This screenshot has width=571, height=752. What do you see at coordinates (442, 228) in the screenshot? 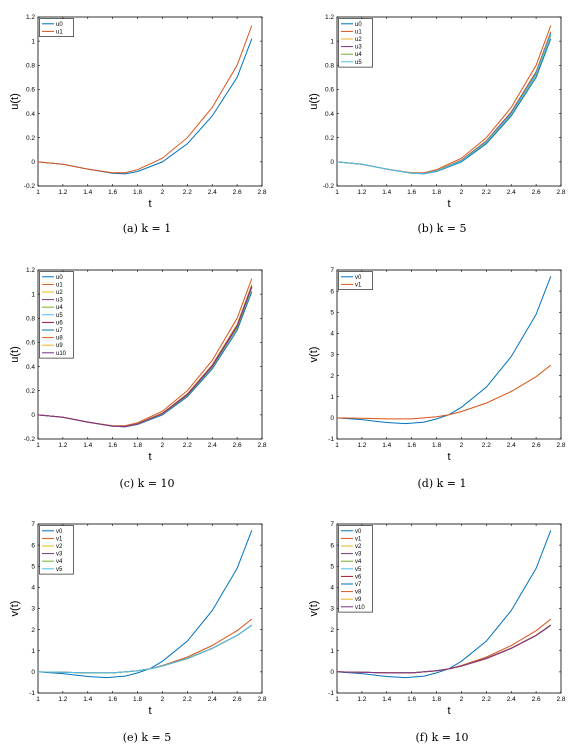
I see `panel-caption: (b) k = 5` at bounding box center [442, 228].